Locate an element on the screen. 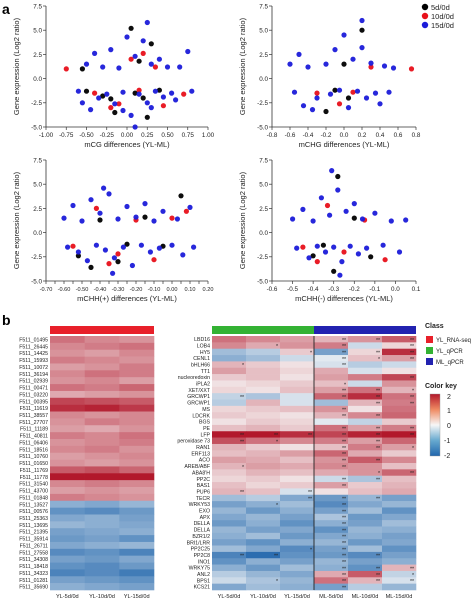  panel-b-letter: b is located at coordinates (6, 320).